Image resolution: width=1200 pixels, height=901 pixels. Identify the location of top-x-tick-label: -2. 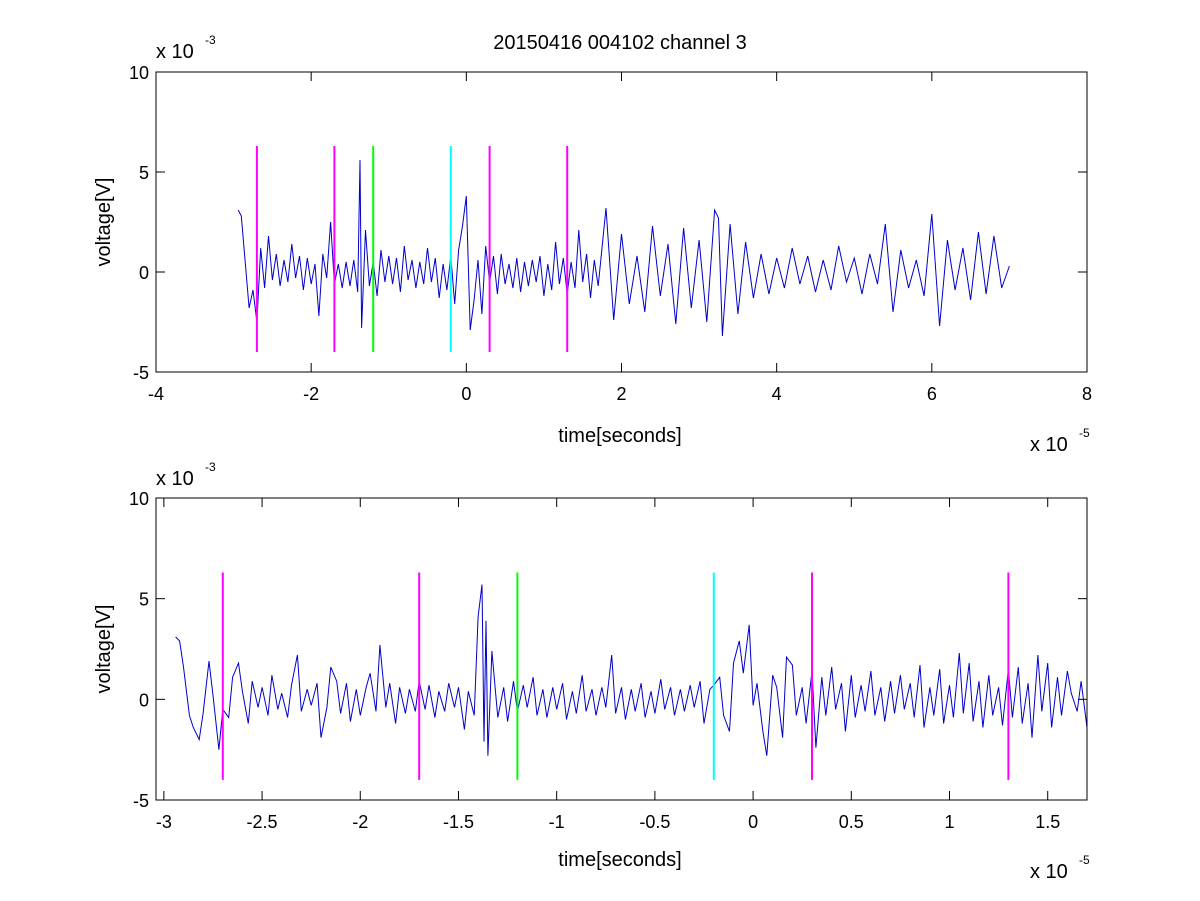
(311, 394).